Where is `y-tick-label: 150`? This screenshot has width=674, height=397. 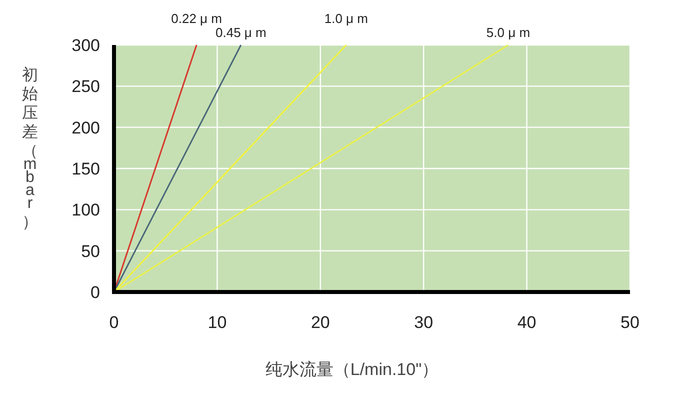
y-tick-label: 150 is located at coordinates (86, 169).